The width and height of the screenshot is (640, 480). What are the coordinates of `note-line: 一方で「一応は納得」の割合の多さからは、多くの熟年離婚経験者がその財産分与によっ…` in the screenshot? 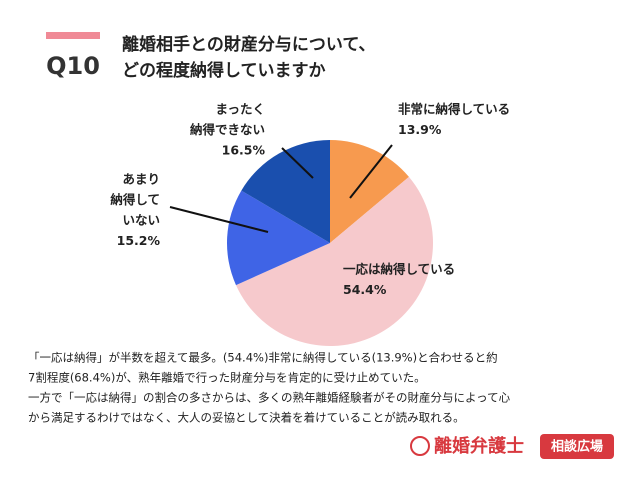 It's located at (269, 398).